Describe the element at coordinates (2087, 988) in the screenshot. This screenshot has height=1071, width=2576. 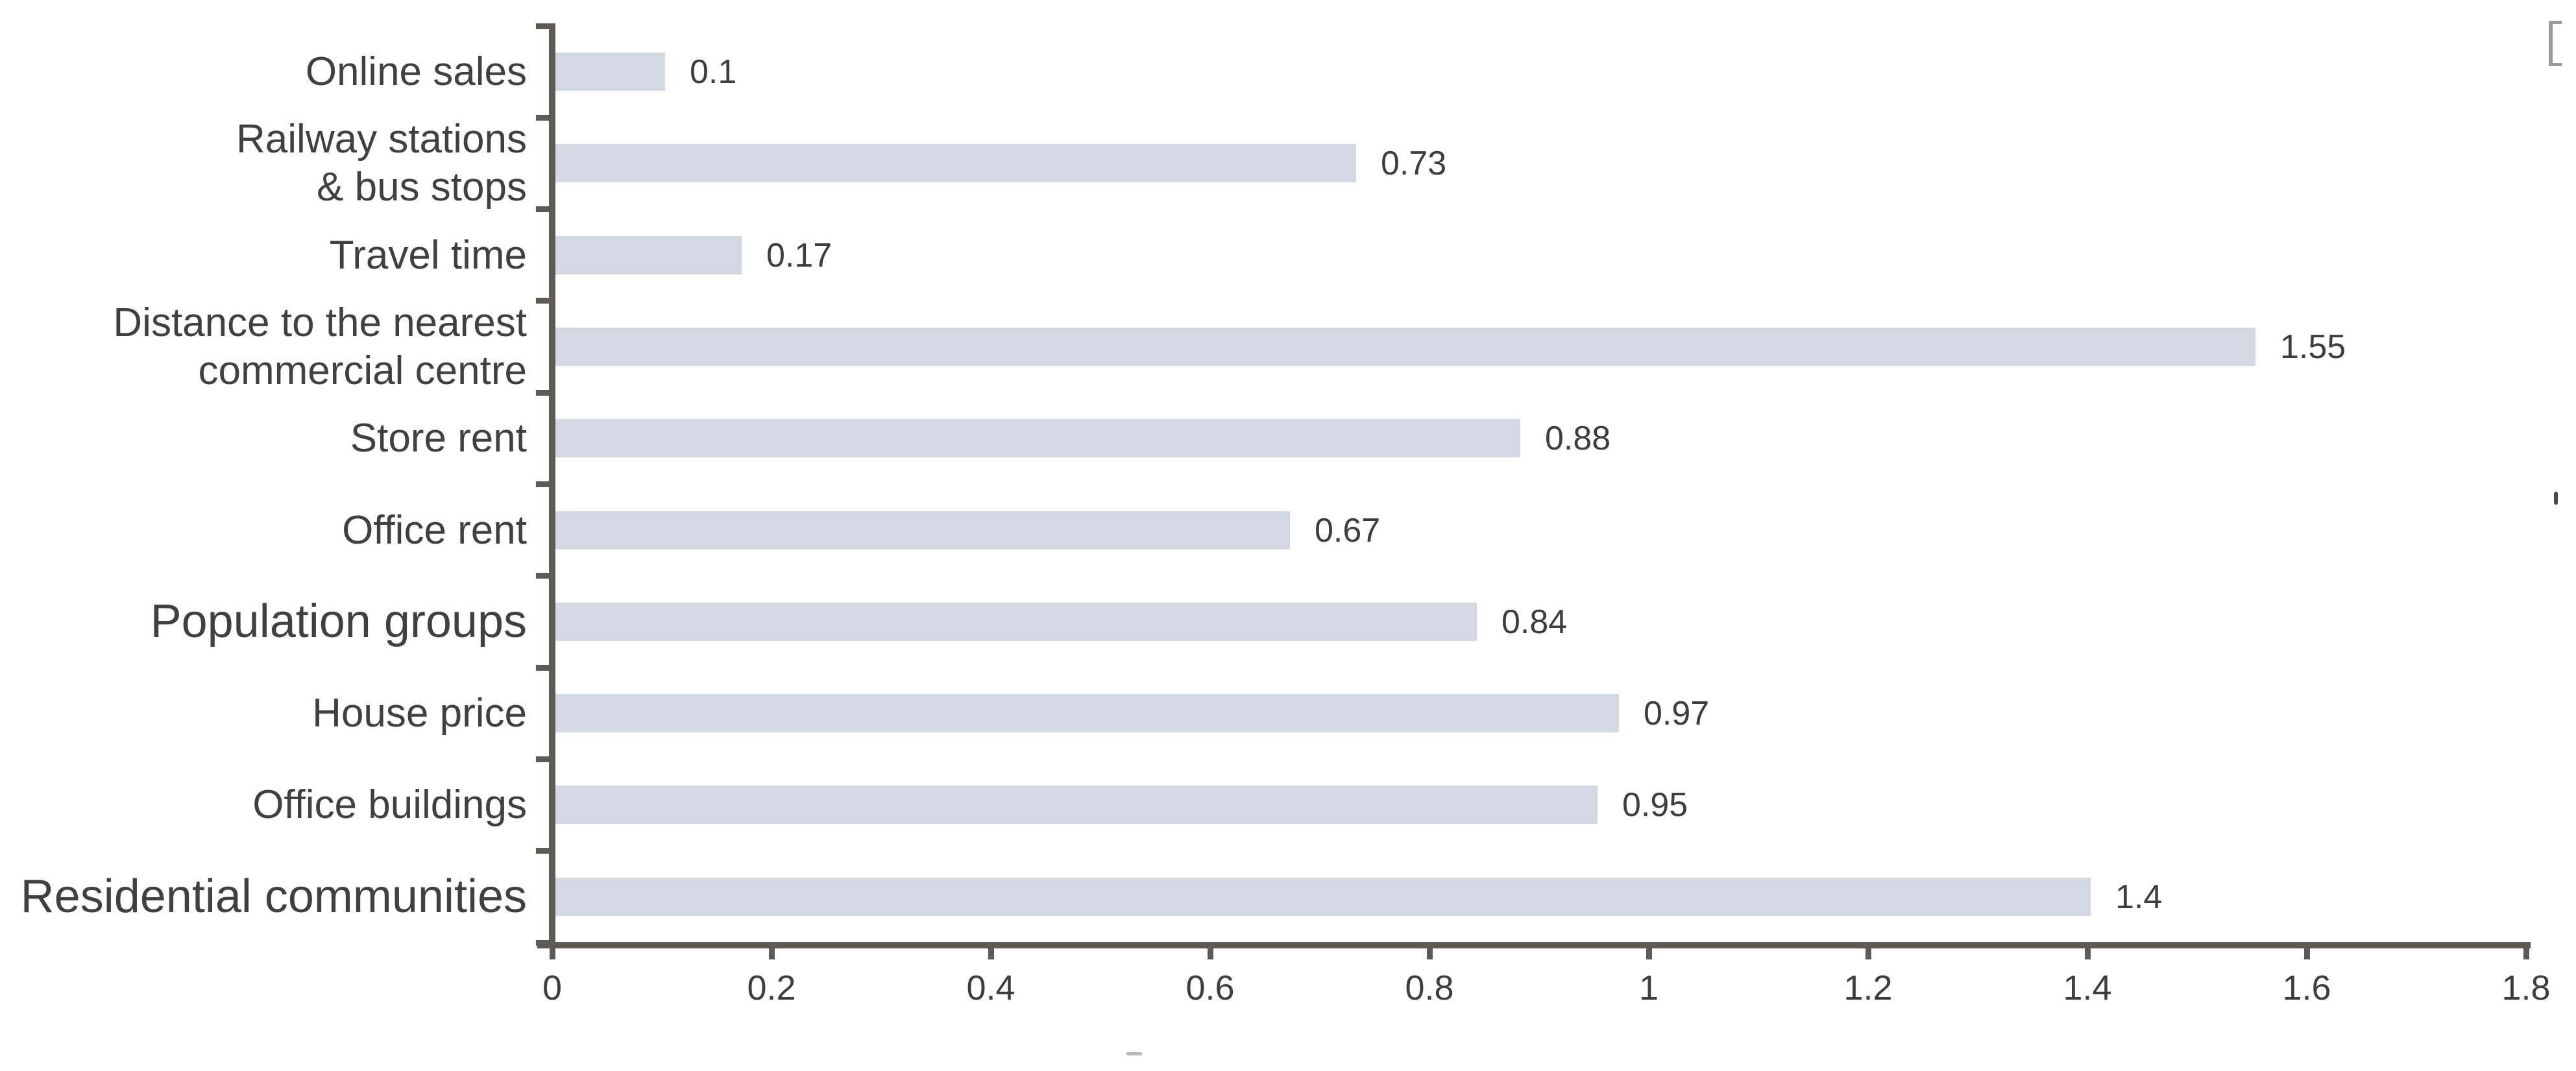
I see `x-axis-tick-label: 1.4` at that location.